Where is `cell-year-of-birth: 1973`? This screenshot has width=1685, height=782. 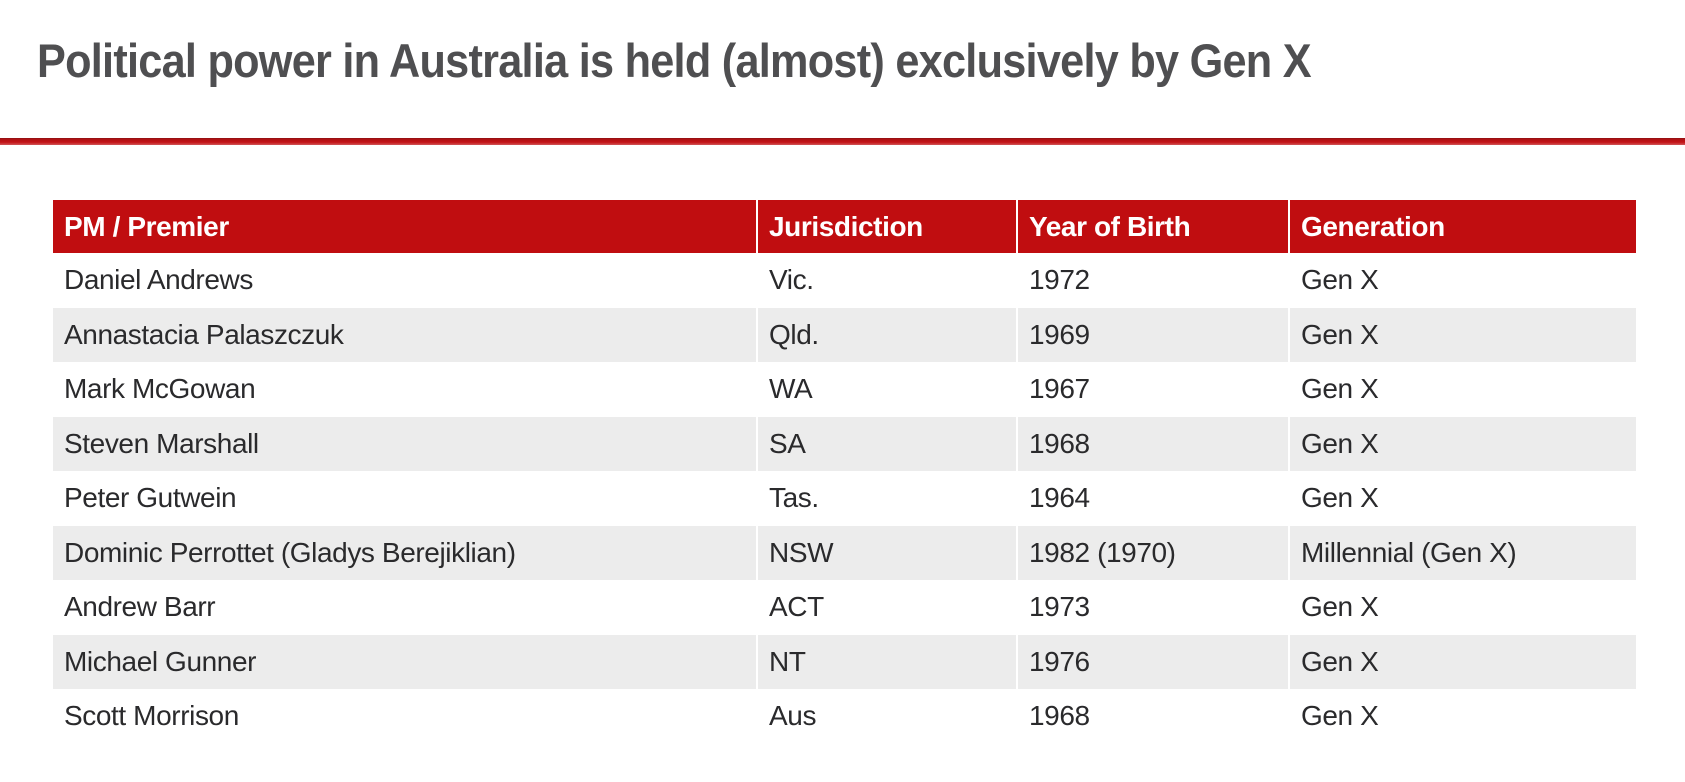
cell-year-of-birth: 1973 is located at coordinates (1152, 607).